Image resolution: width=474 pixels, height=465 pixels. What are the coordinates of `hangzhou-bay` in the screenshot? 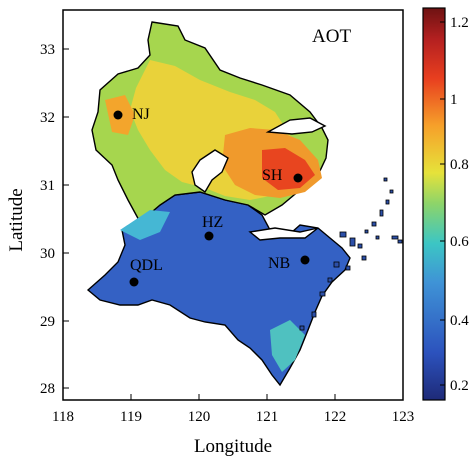 It's located at (283, 234).